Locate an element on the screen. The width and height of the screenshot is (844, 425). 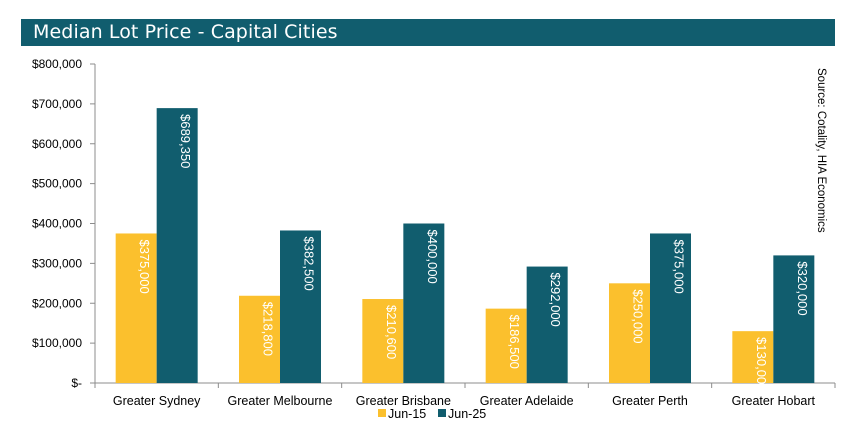
legend-label: Jun-15 is located at coordinates (407, 414).